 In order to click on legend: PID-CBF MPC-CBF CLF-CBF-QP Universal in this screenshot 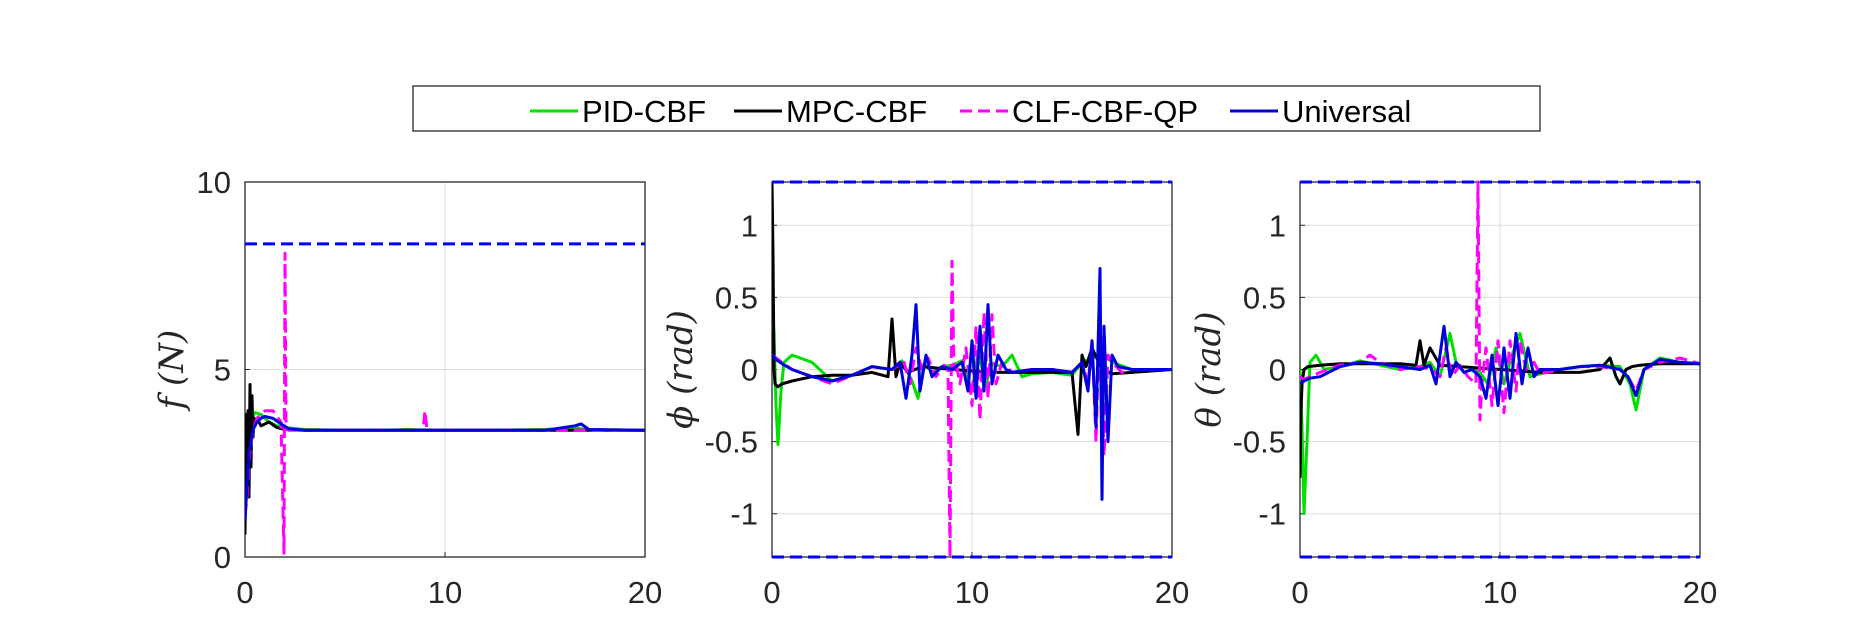, I will do `click(976, 108)`.